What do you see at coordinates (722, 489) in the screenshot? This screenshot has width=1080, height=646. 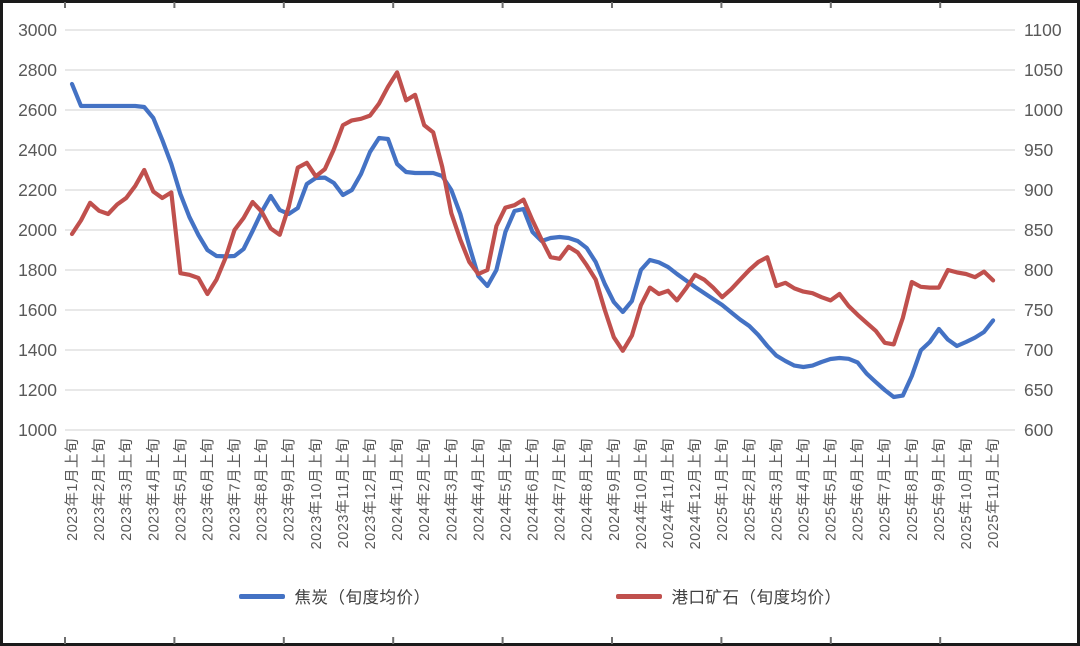 I see `x-axis-tick-label: 2025年1月上旬` at bounding box center [722, 489].